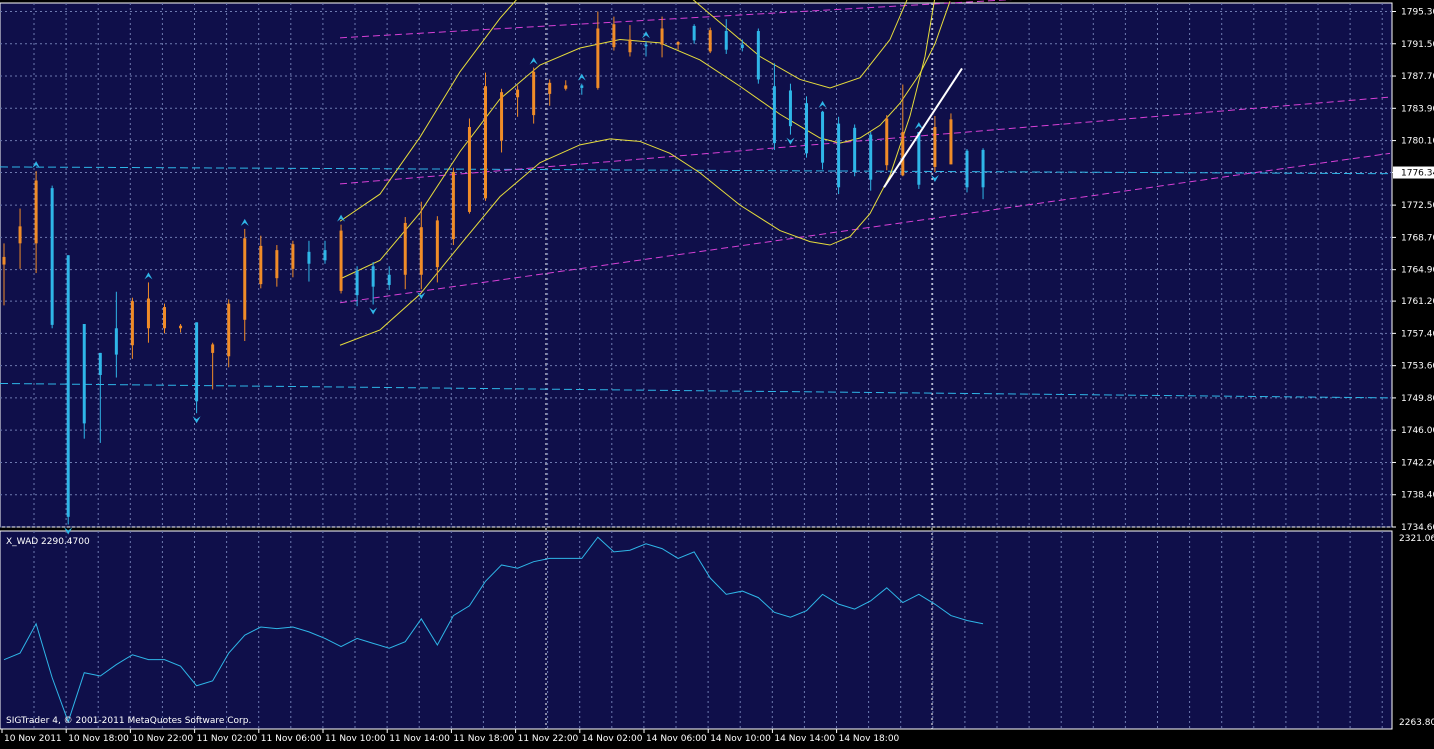 The height and width of the screenshot is (749, 1434). Describe the element at coordinates (612, 739) in the screenshot. I see `time-tick-label: 14 Nov 02:00` at that location.